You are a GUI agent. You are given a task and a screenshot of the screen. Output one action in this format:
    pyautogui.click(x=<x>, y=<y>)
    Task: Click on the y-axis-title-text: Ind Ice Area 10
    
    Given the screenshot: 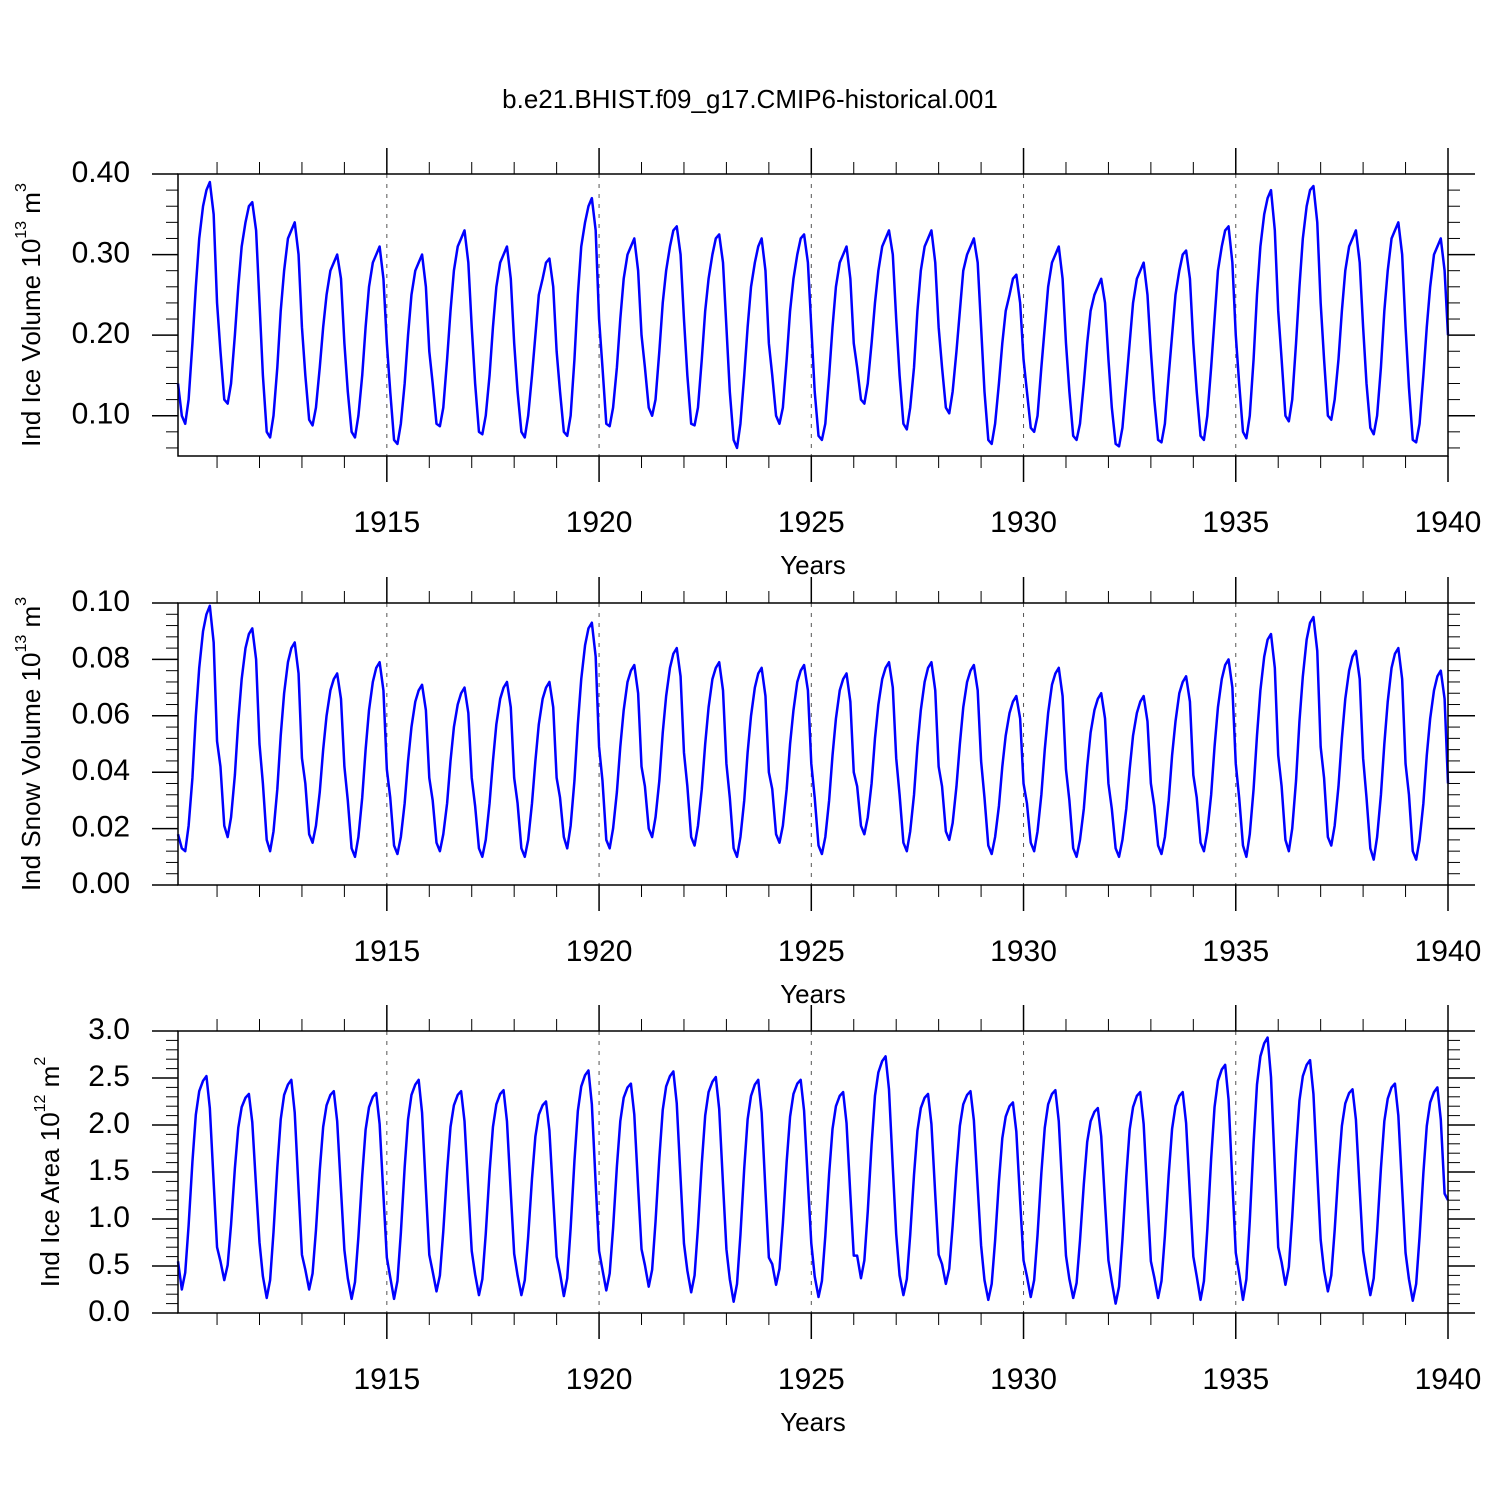 What is the action you would take?
    pyautogui.click(x=50, y=1199)
    